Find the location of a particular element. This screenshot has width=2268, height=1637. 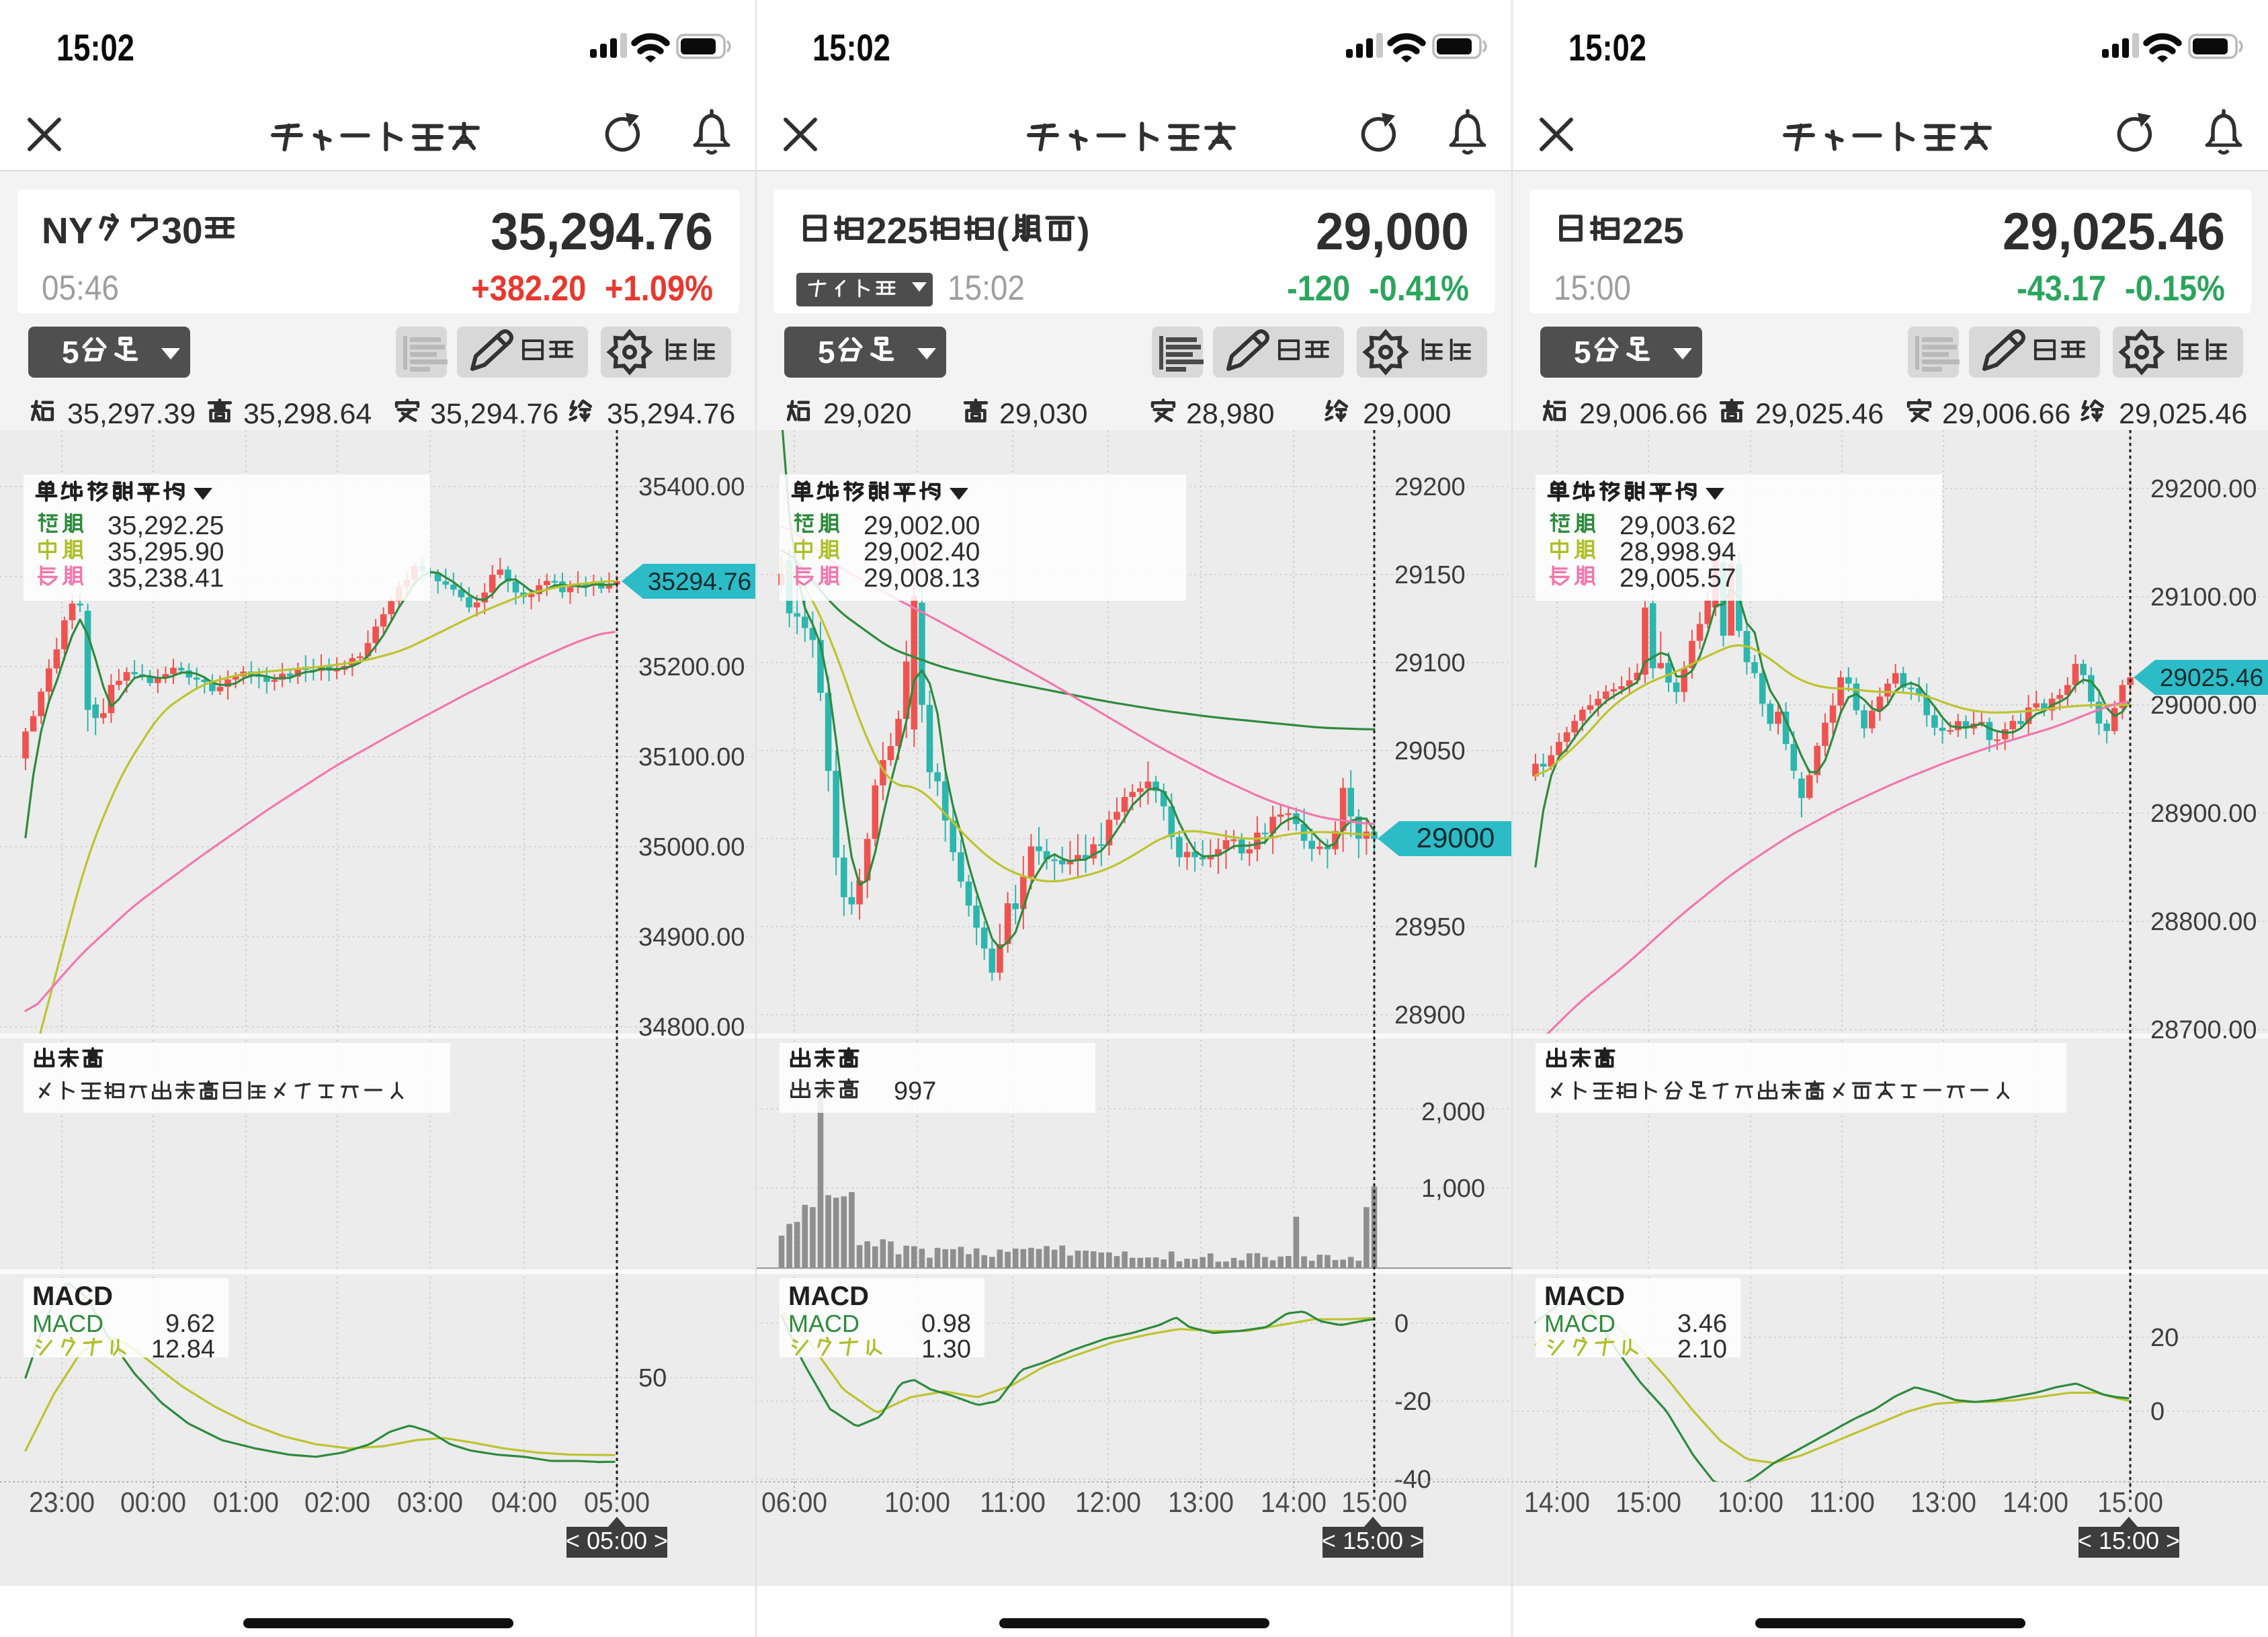

svg-text: 35,297.39 is located at coordinates (132, 414).